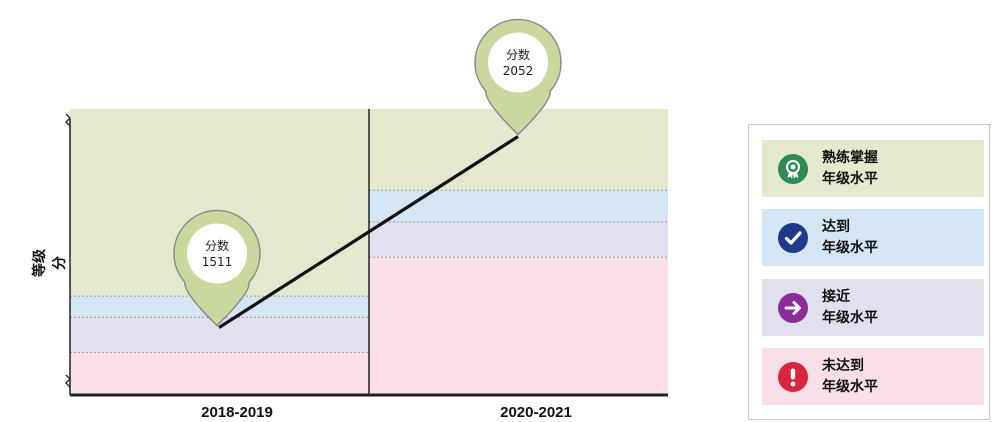 The height and width of the screenshot is (422, 996). What do you see at coordinates (843, 365) in the screenshot?
I see `legend-label-line1: 未达到` at bounding box center [843, 365].